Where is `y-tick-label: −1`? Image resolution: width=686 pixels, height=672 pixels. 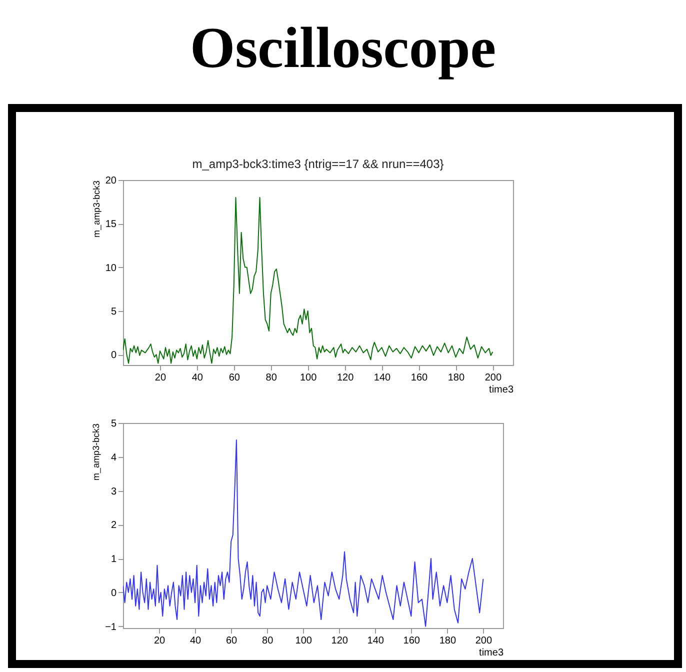
y-tick-label: −1 is located at coordinates (111, 627).